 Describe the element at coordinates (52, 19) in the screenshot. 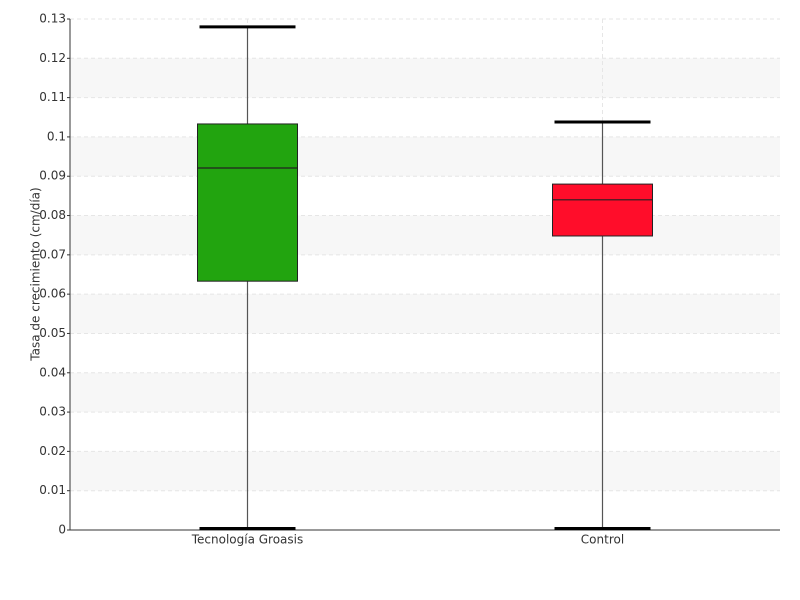

I see `y-tick-label: 0.13` at that location.